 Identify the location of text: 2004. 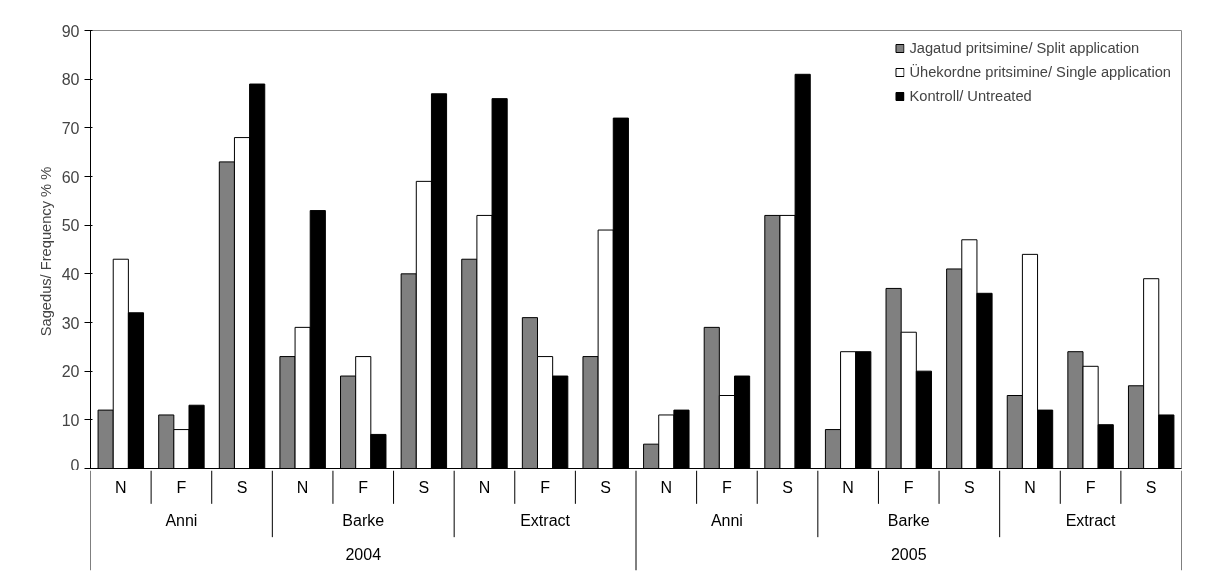
(363, 554).